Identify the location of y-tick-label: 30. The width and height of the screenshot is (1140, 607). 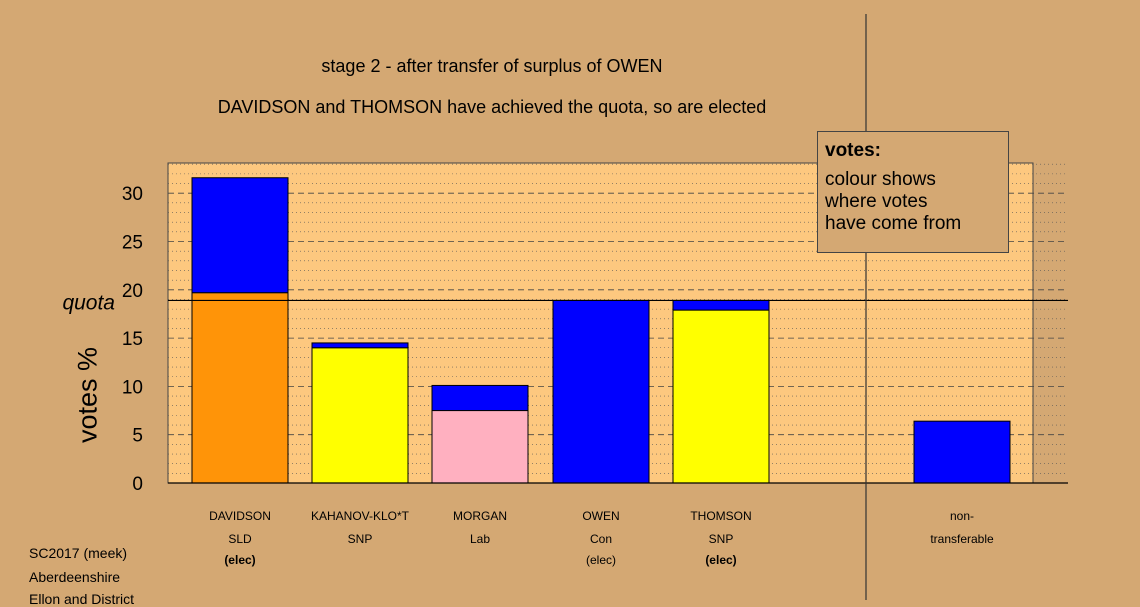
(132, 194).